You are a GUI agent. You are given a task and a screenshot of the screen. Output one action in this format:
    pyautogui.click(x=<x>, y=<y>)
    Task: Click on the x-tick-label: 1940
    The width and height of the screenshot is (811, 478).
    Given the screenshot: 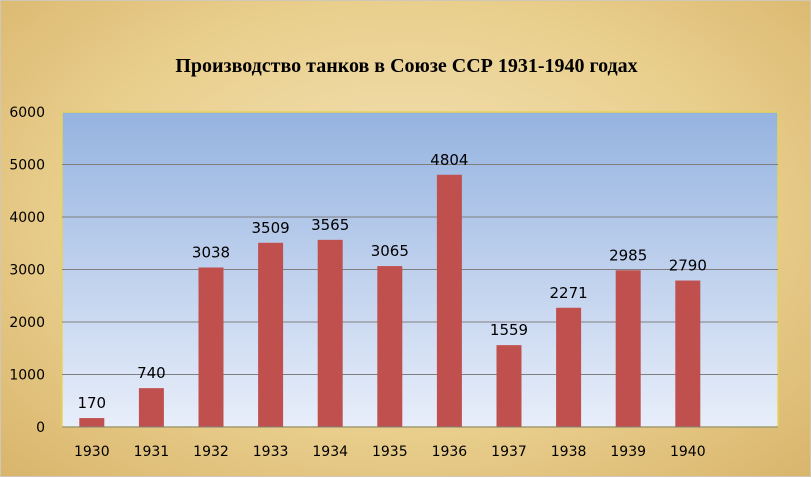 What is the action you would take?
    pyautogui.click(x=688, y=452)
    